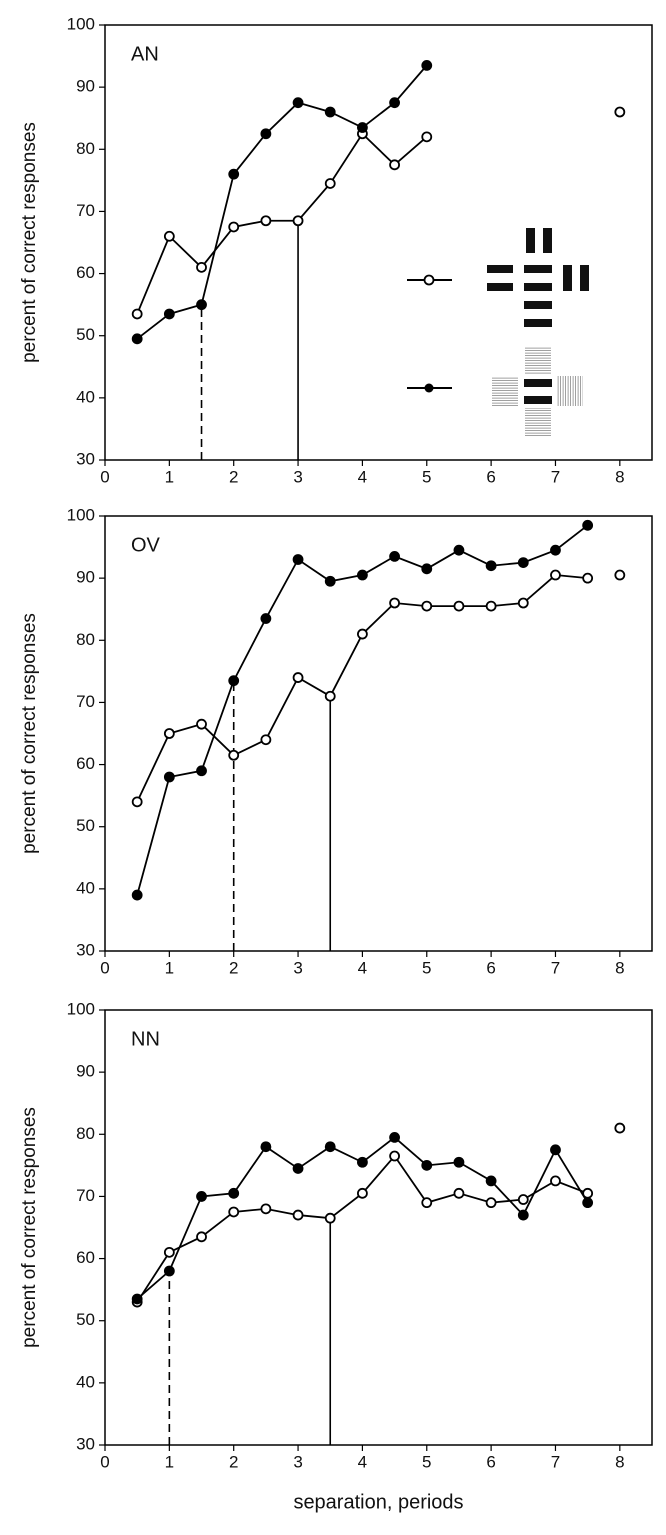 This screenshot has height=1535, width=666. Describe the element at coordinates (146, 545) in the screenshot. I see `panel-label: OV` at that location.